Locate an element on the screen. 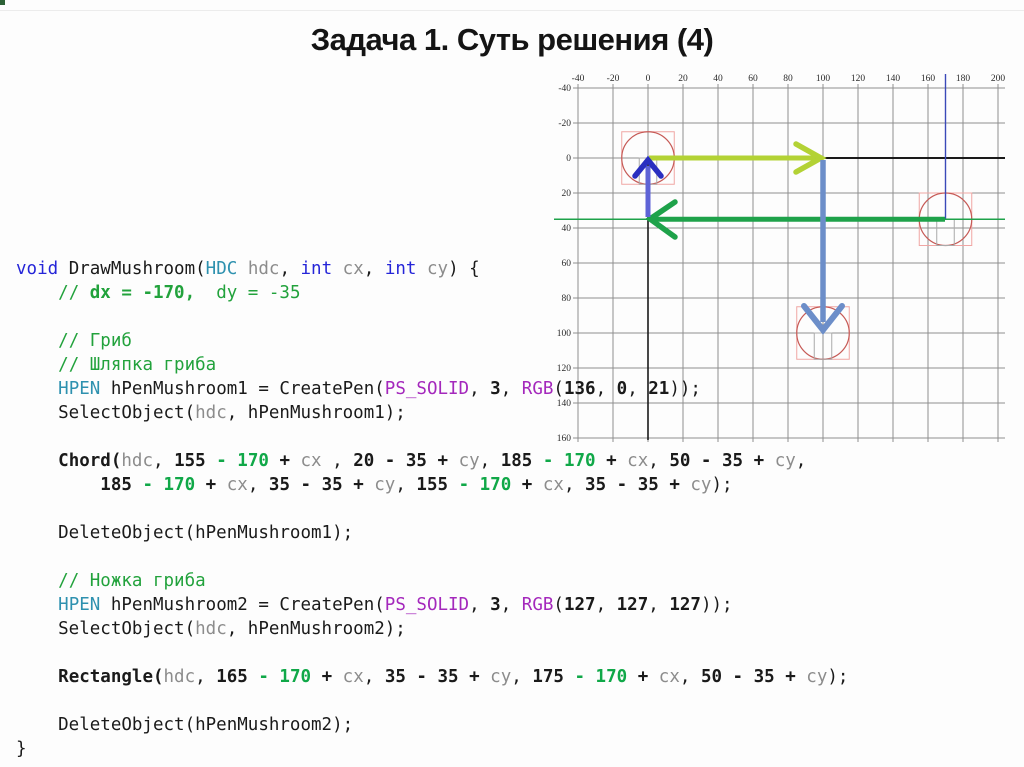 This screenshot has height=767, width=1024. code-token: dy = -35 is located at coordinates (248, 293).